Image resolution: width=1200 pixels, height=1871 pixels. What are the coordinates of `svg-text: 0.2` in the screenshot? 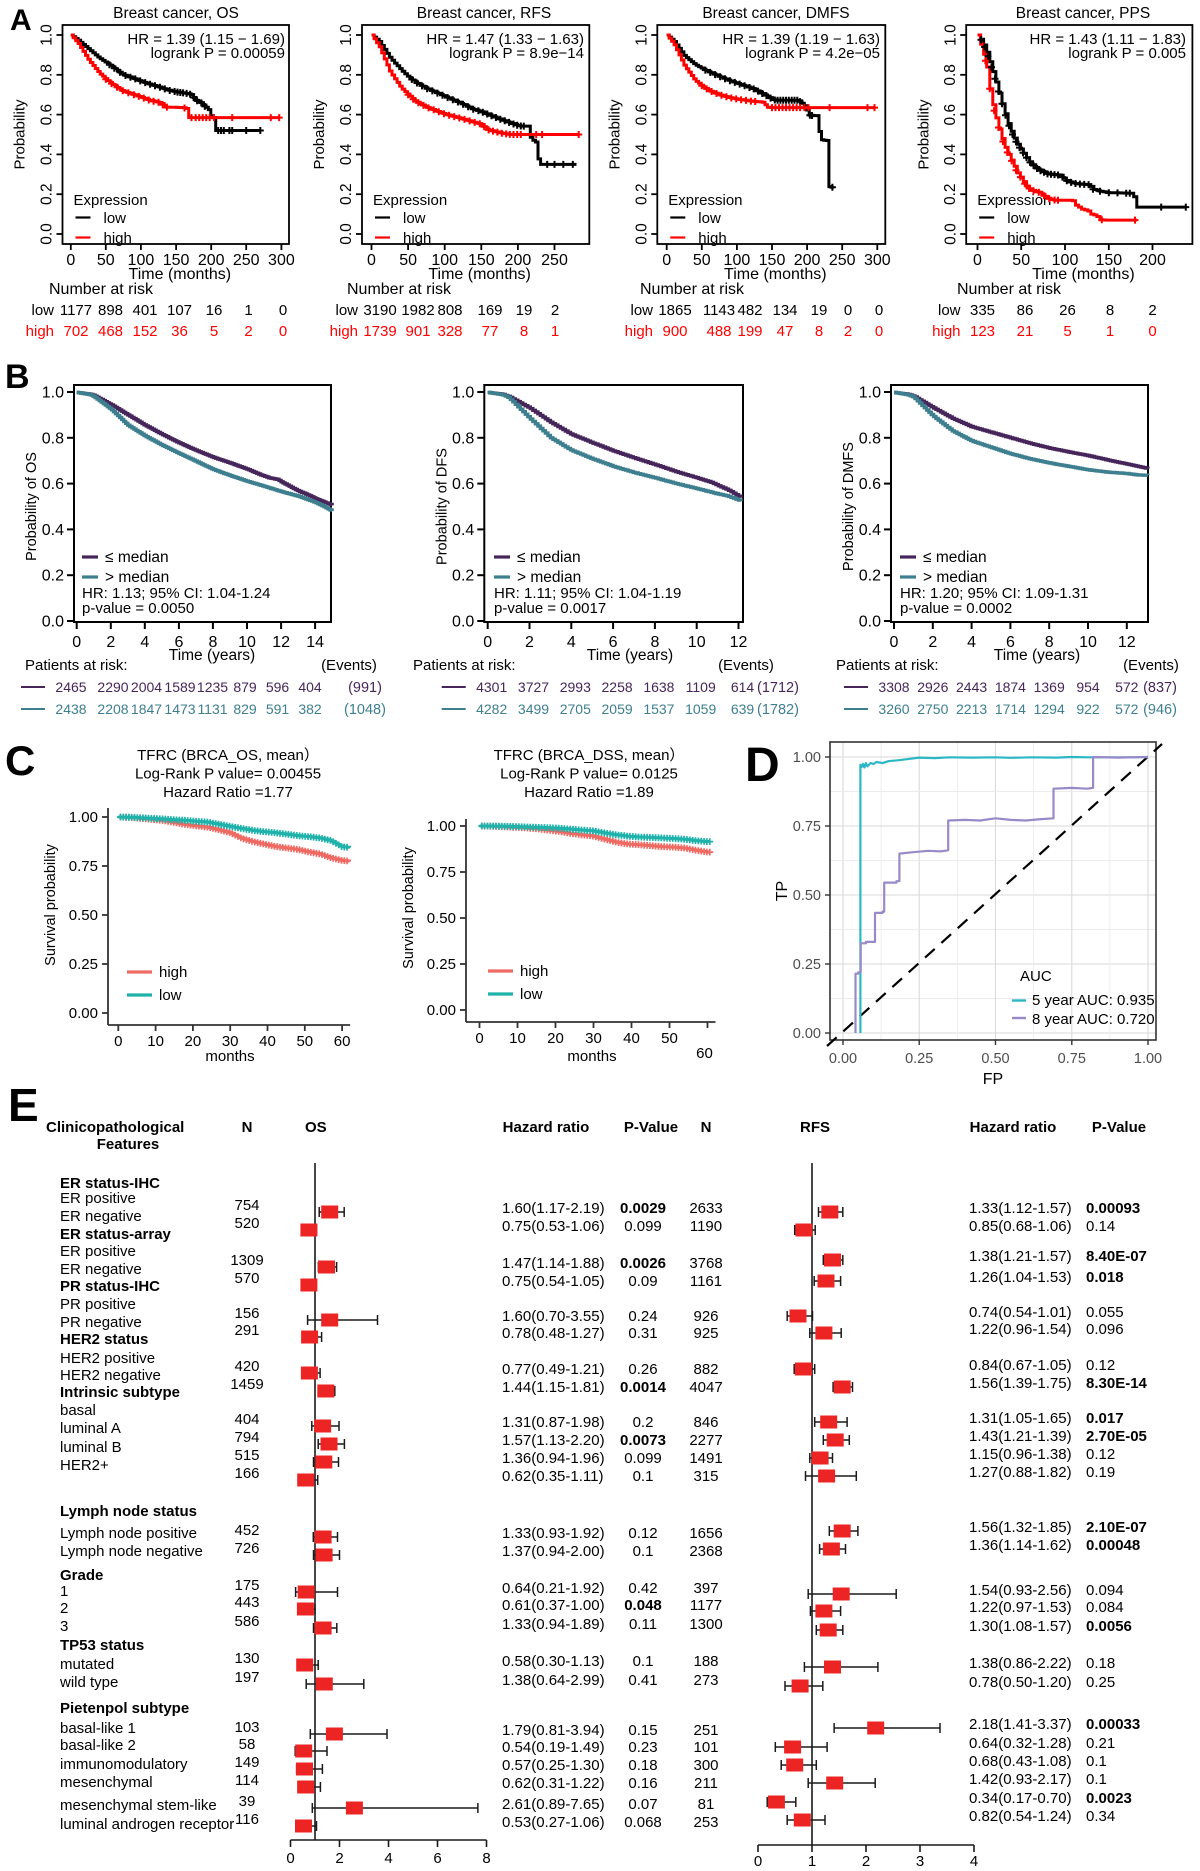 It's located at (641, 194).